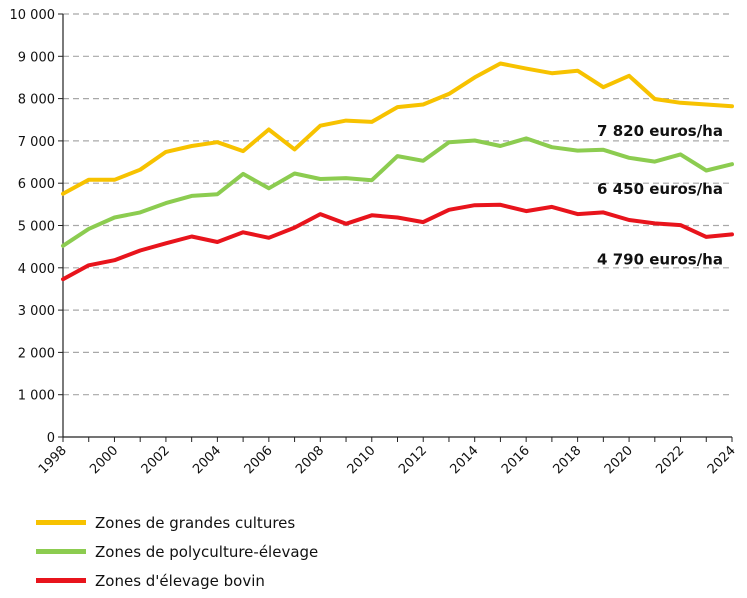 Image resolution: width=747 pixels, height=598 pixels. I want to click on x-tick-label: 2008, so click(310, 460).